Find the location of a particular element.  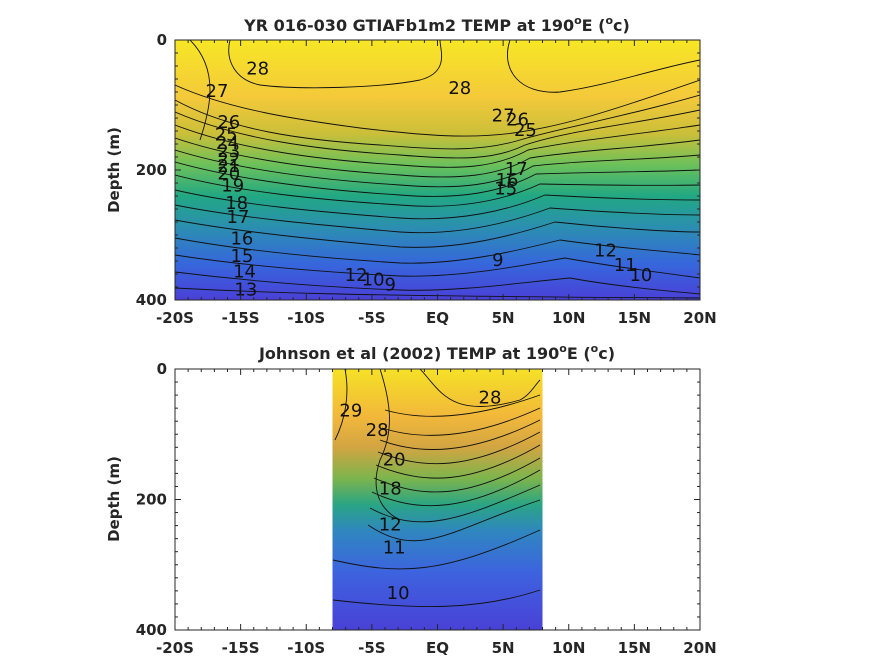

chart-title-2: Johnson et al (2002) TEMP at 190oE (oc) is located at coordinates (436, 352).